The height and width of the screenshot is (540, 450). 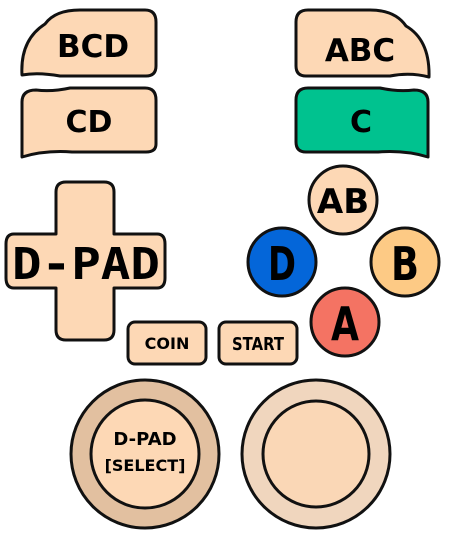 I want to click on bcd-shoulder-button: BCD, so click(x=89, y=43).